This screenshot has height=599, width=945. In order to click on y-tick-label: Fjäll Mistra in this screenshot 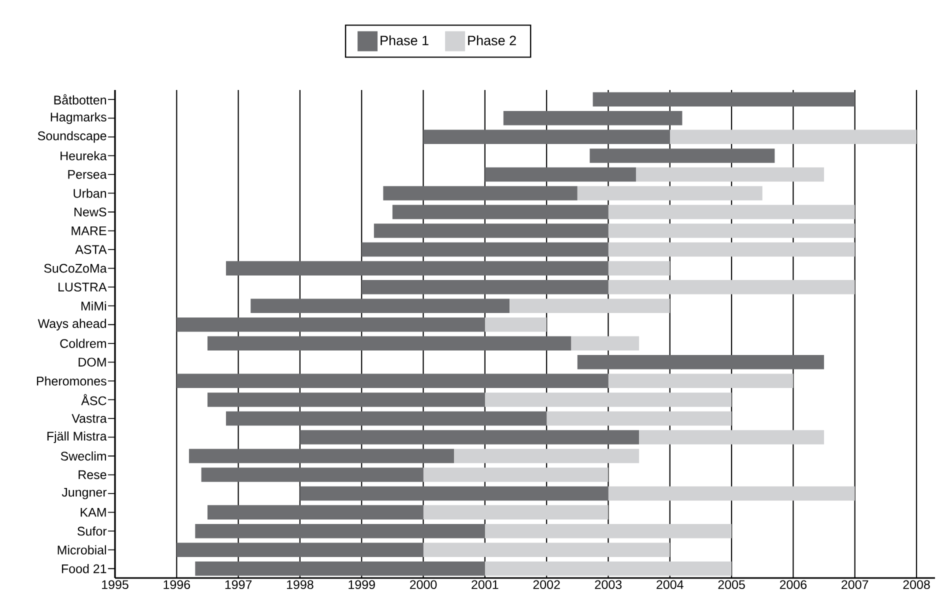, I will do `click(77, 437)`.